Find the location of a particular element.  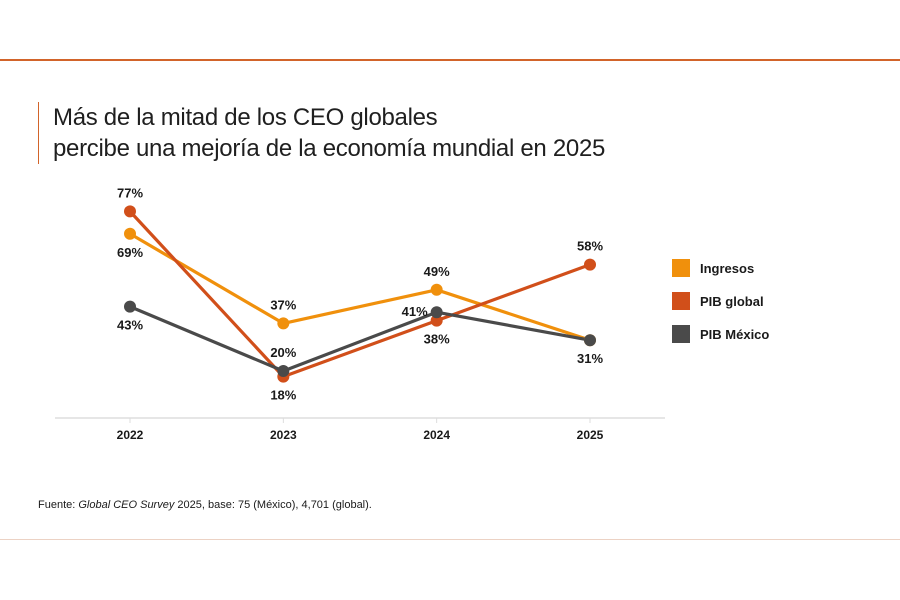

data-point-pib-m-xico-2023 is located at coordinates (283, 371).